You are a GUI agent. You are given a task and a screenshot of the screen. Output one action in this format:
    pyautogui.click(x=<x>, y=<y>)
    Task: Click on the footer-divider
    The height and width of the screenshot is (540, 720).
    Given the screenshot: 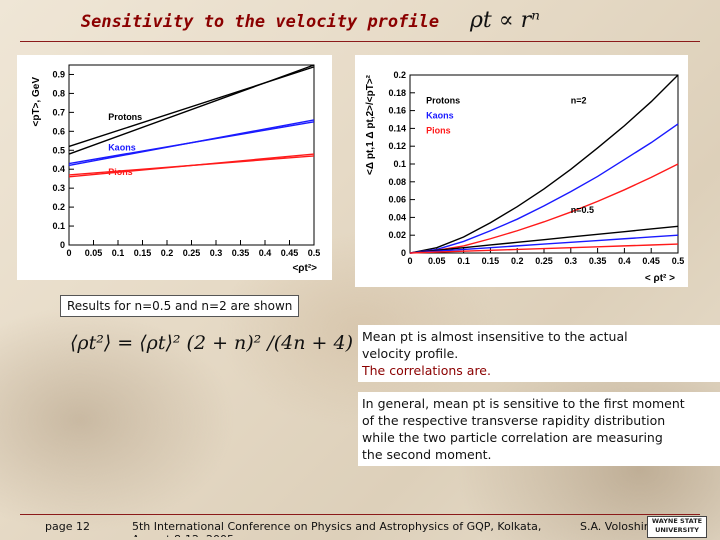 What is the action you would take?
    pyautogui.click(x=360, y=514)
    